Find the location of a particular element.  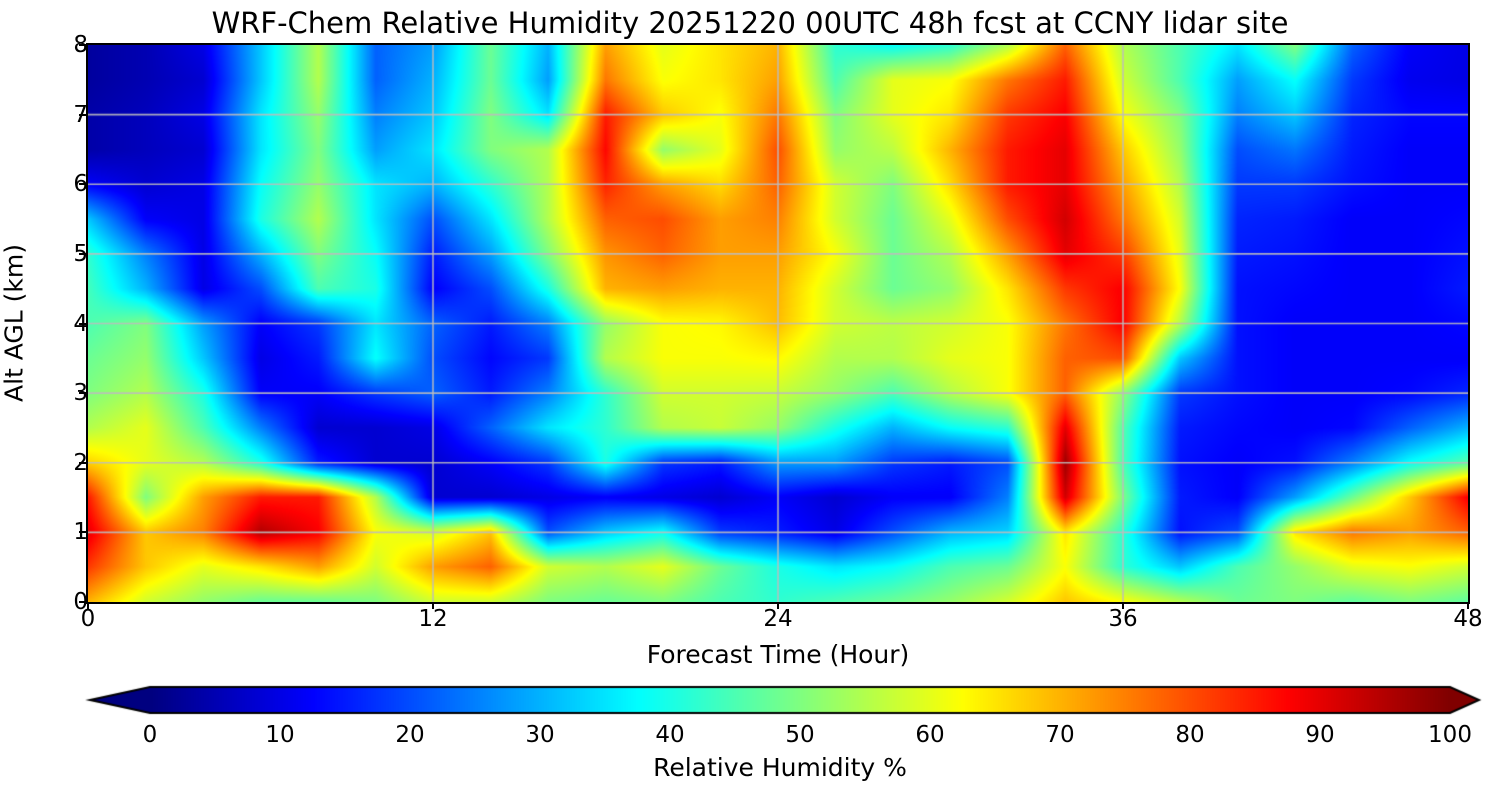

x-tick-label: 12 is located at coordinates (433, 619).